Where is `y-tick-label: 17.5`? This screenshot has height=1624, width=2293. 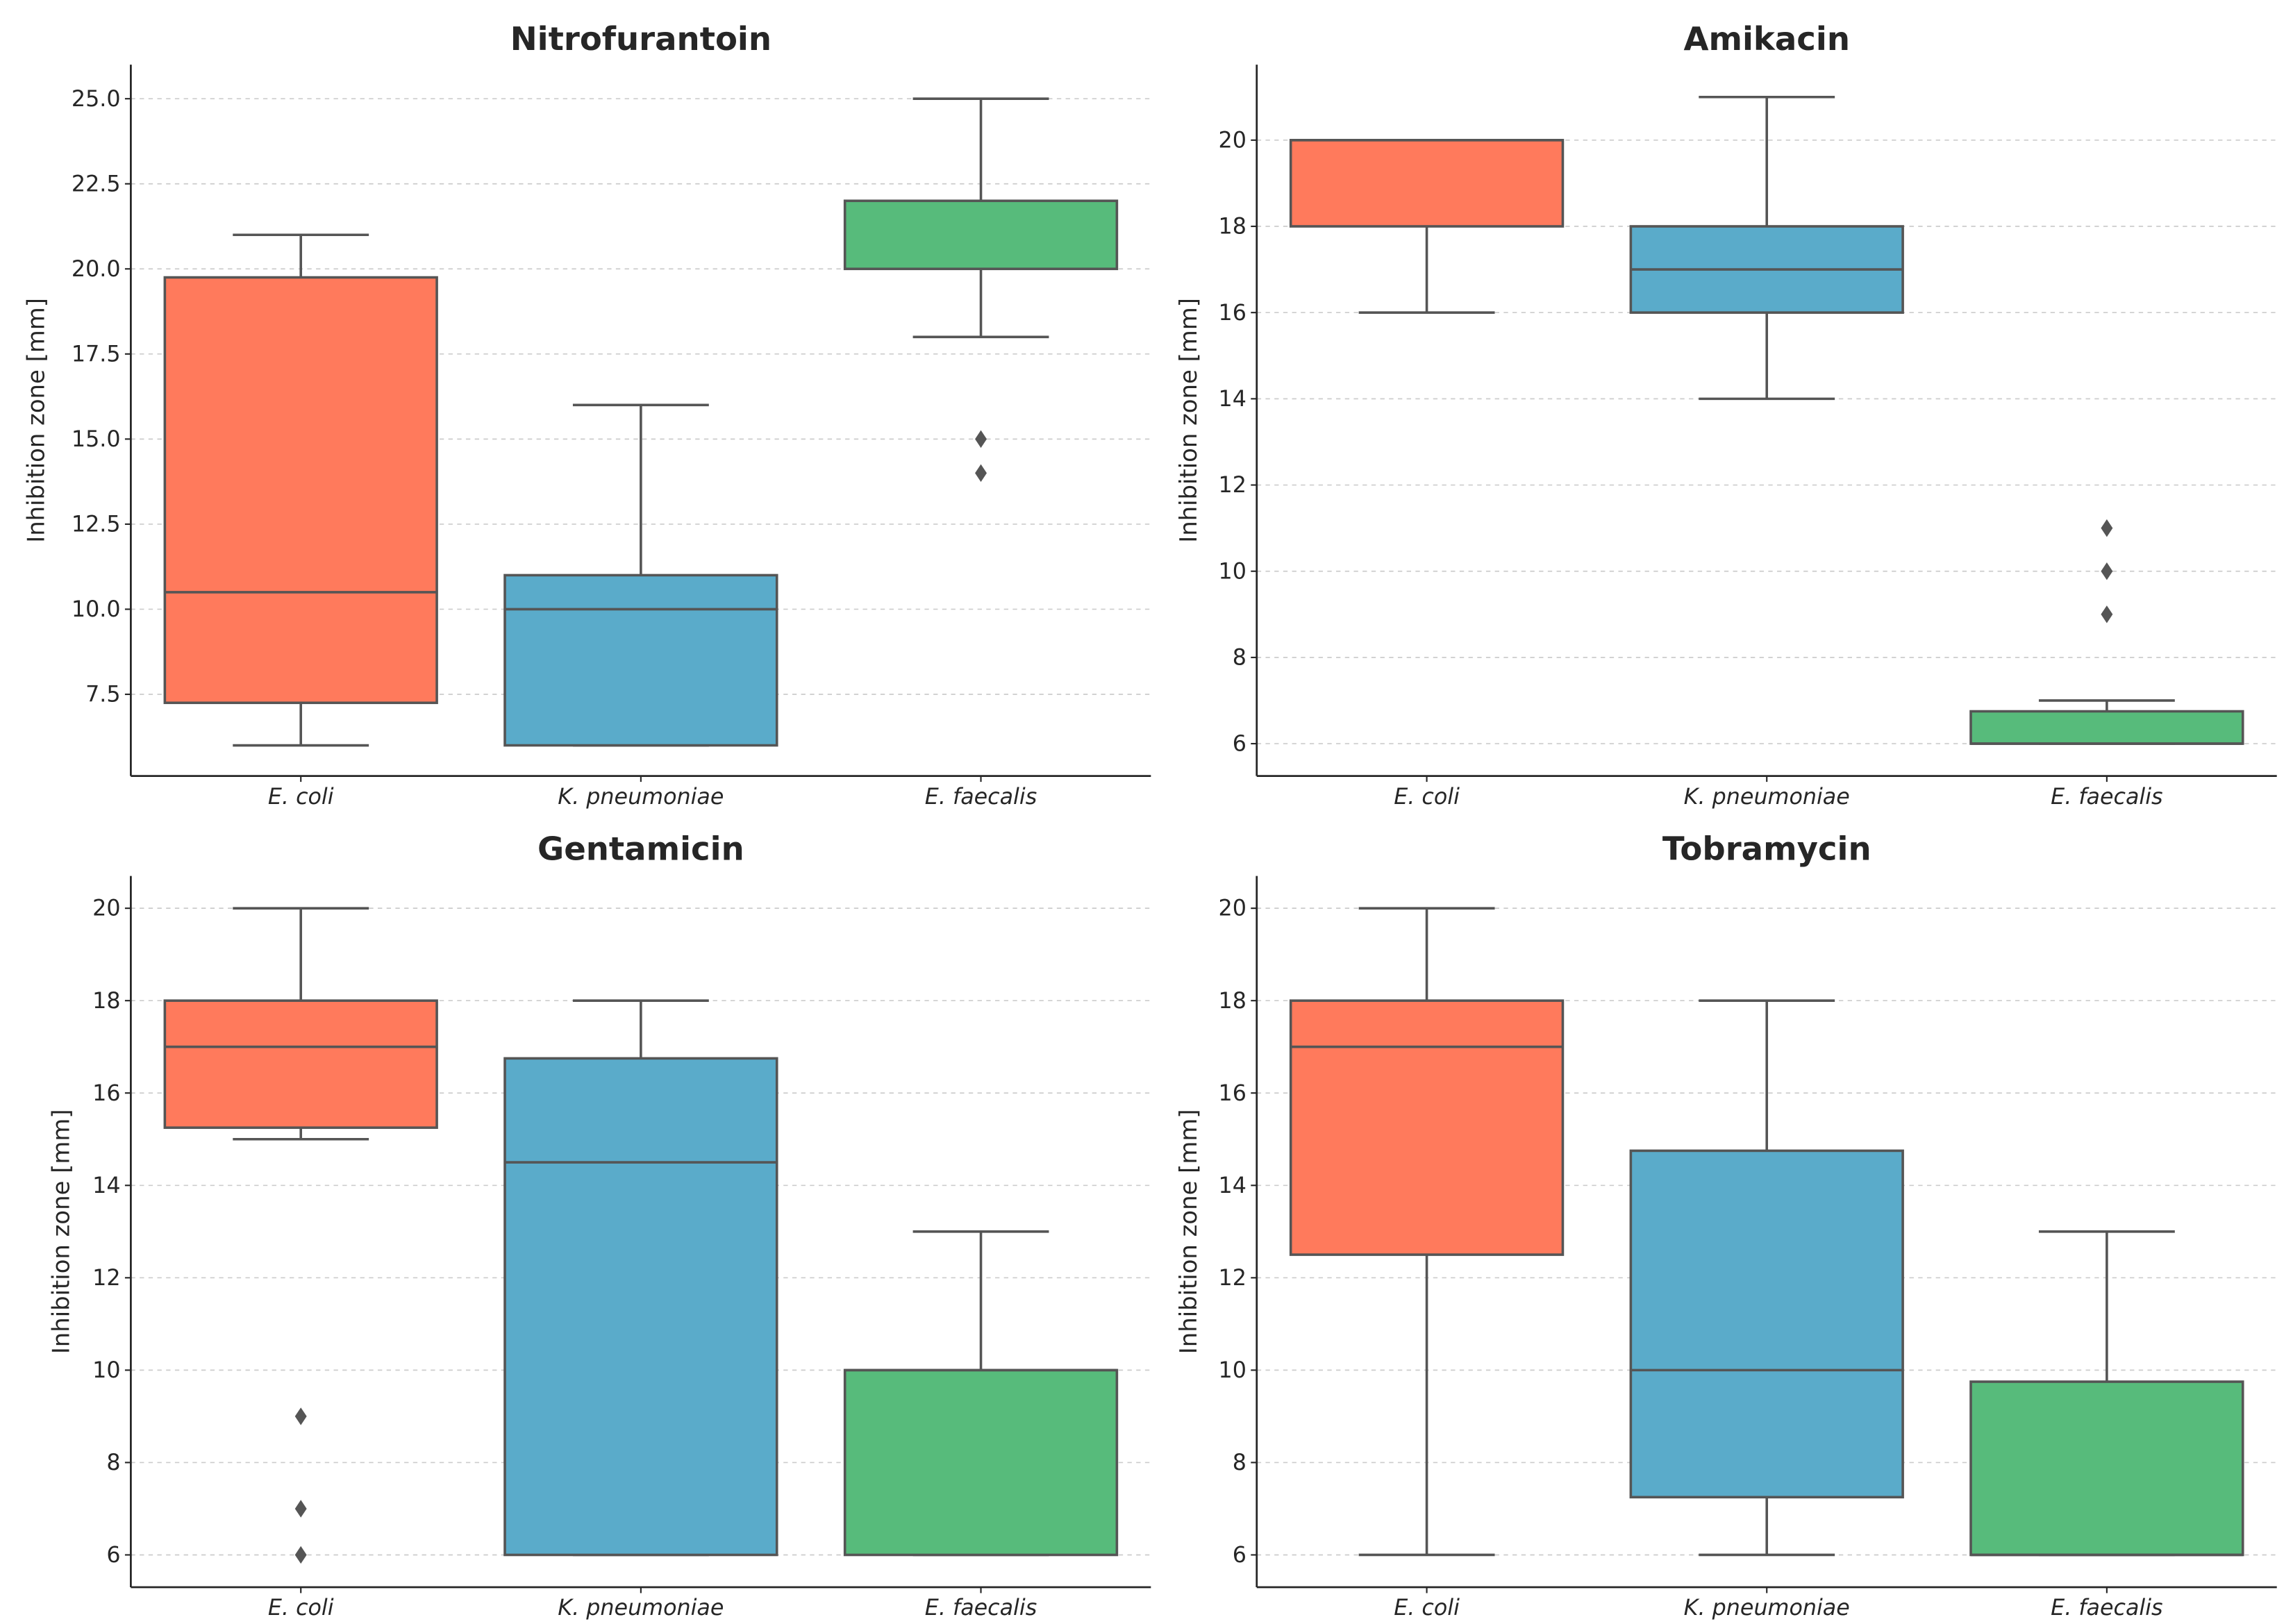
y-tick-label: 17.5 is located at coordinates (96, 354).